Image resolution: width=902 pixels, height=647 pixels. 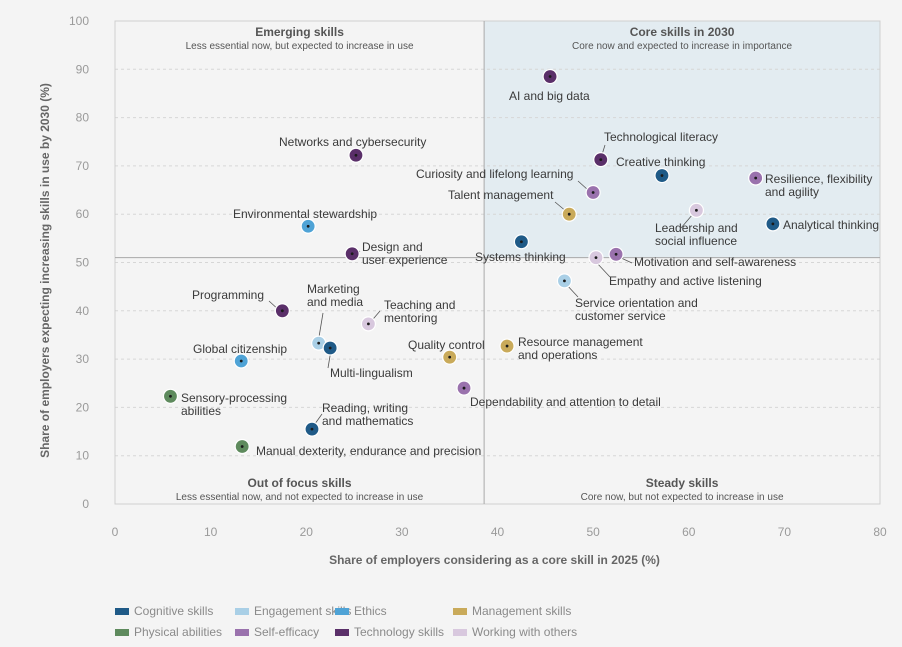 What do you see at coordinates (83, 407) in the screenshot?
I see `y-tick-label: 20` at bounding box center [83, 407].